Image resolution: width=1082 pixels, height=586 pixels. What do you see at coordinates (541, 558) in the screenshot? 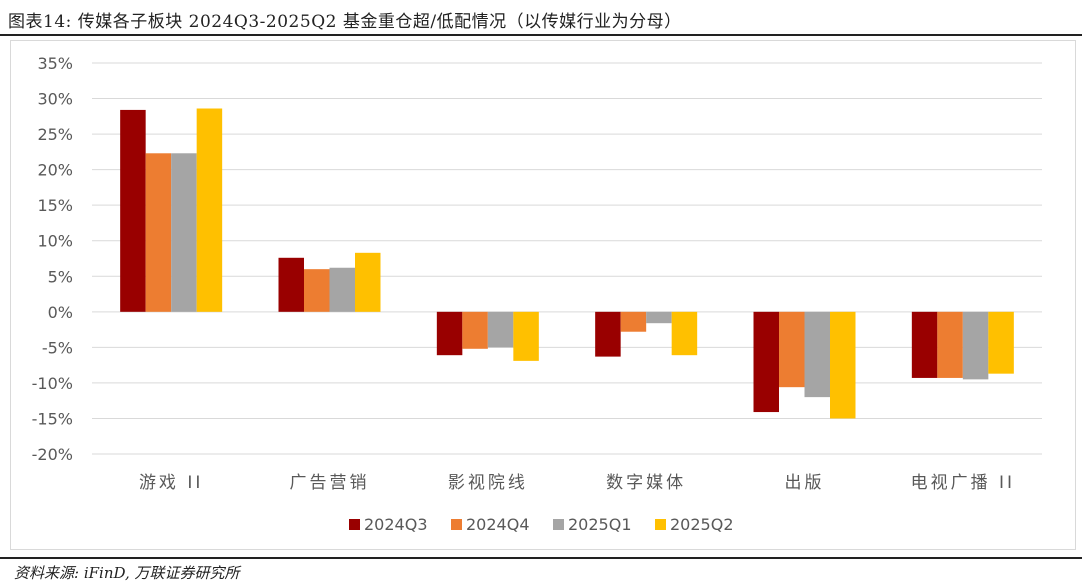
I see `footer-divider` at bounding box center [541, 558].